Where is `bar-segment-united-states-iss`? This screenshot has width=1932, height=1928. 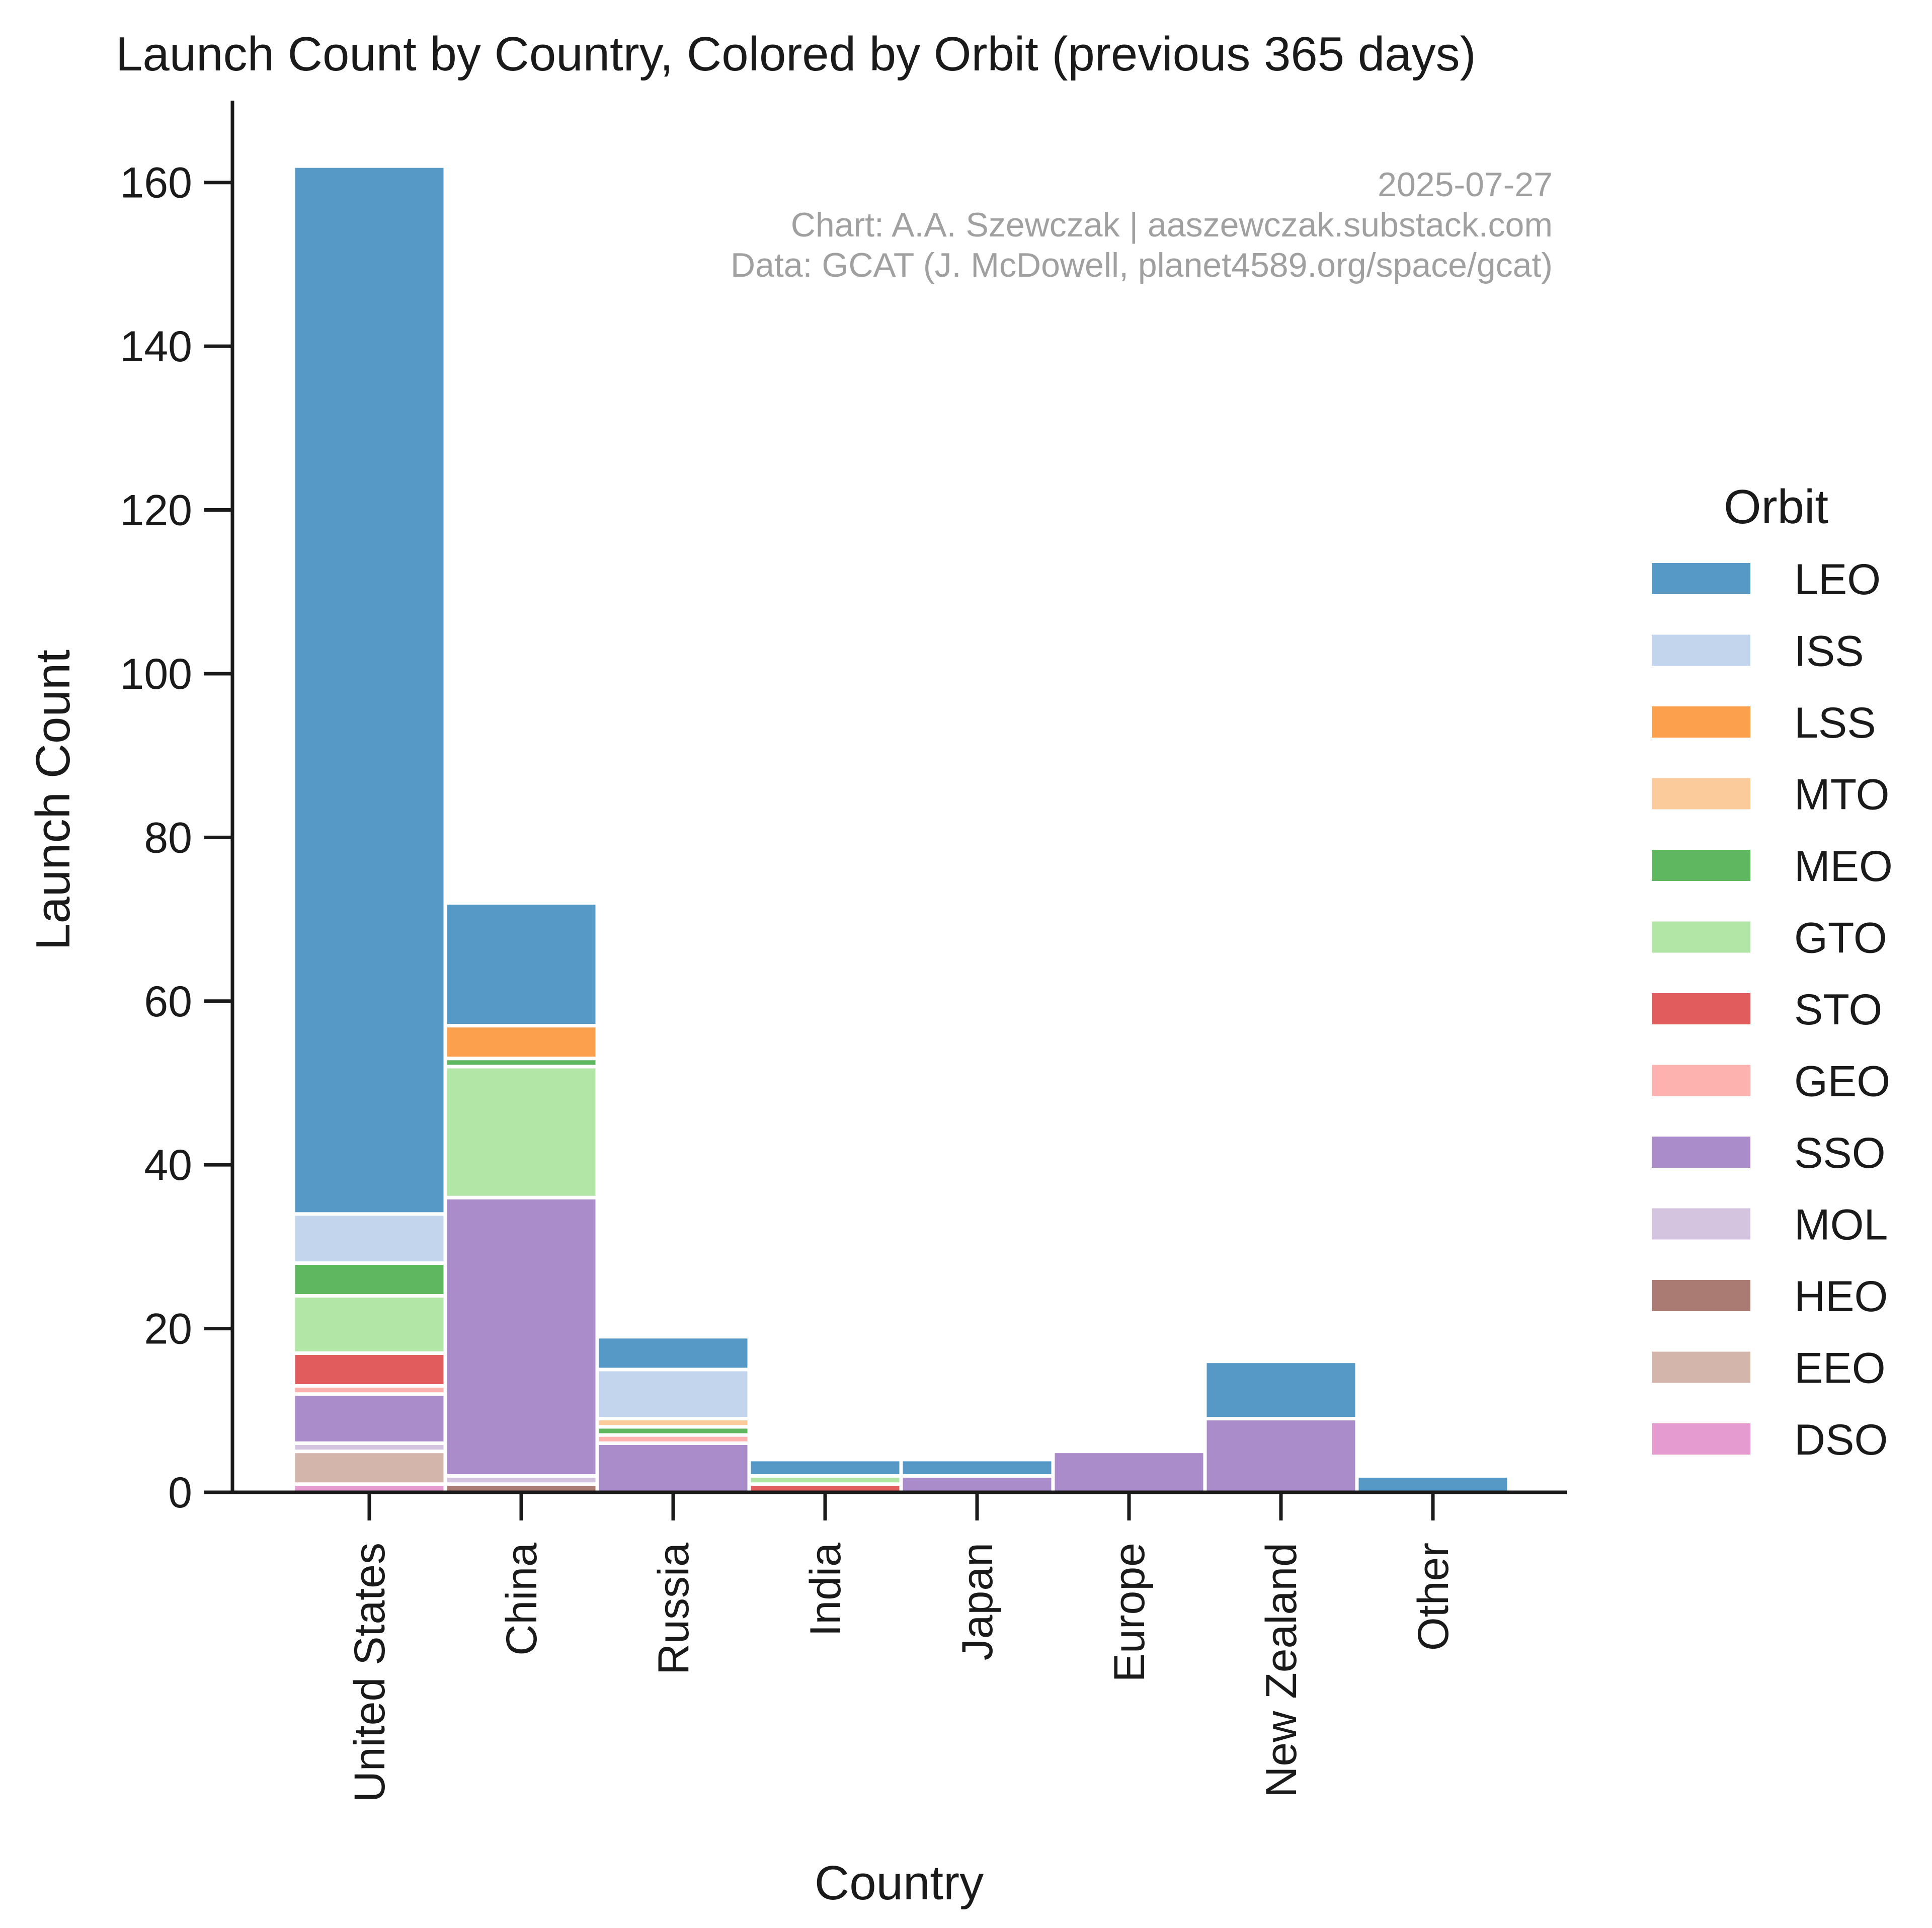
bar-segment-united-states-iss is located at coordinates (369, 1238).